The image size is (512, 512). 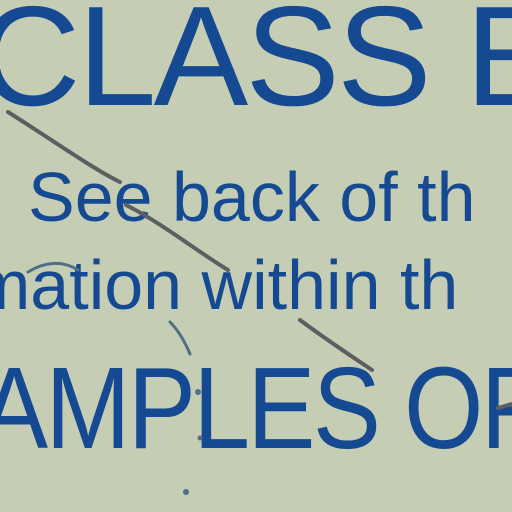 I want to click on text-see-back: See back of th, so click(x=252, y=197).